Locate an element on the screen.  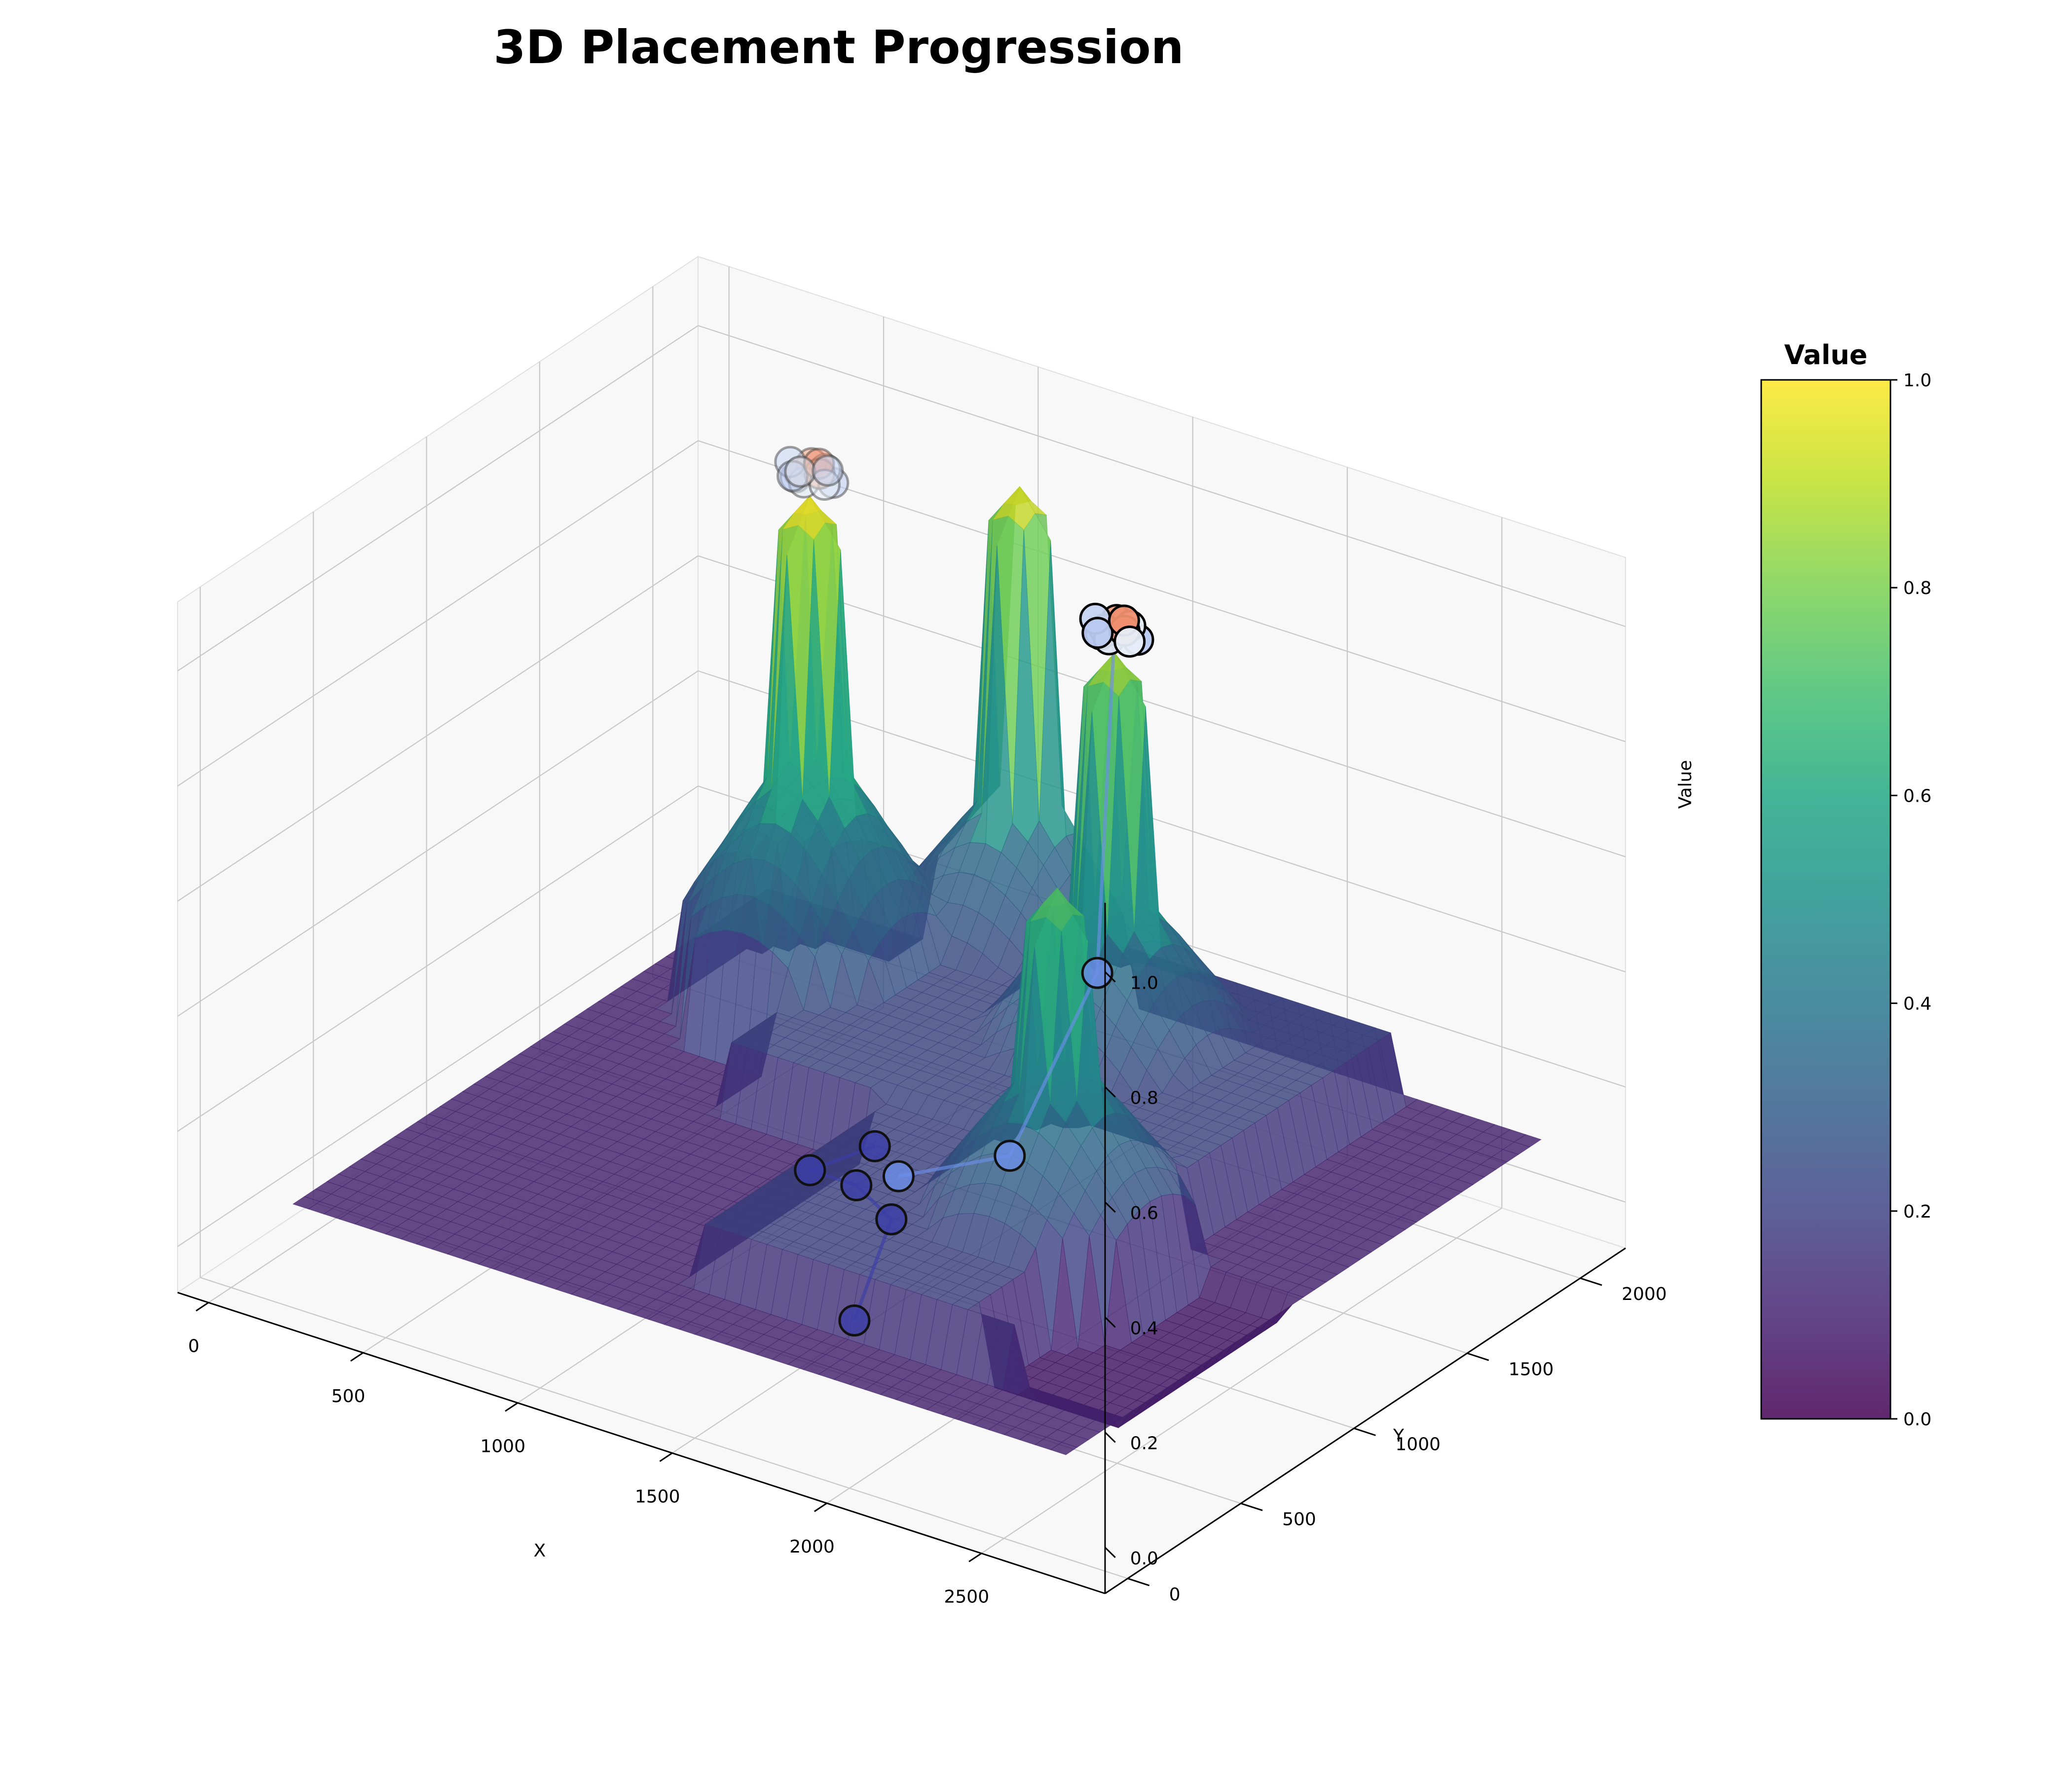
z-tick-label: 0.0 is located at coordinates (1144, 1559).